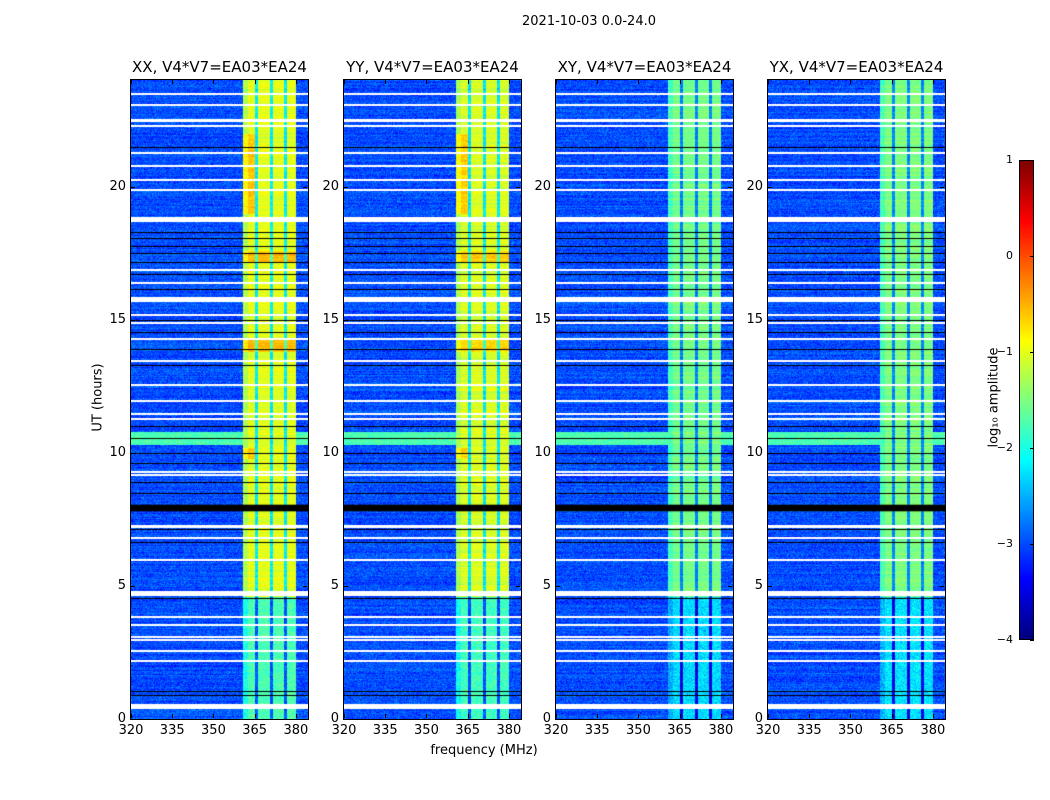  I want to click on panel-title: XY, V4*V7=EA03*EA24, so click(644, 67).